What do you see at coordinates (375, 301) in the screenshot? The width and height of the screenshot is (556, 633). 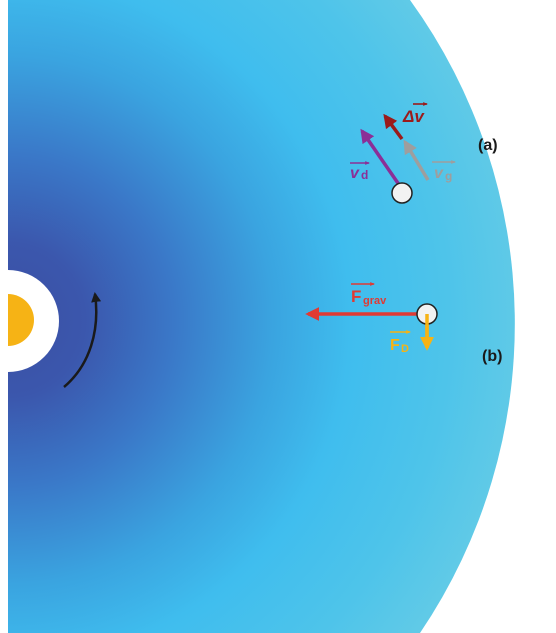 I see `f-grav-subscript: grav` at bounding box center [375, 301].